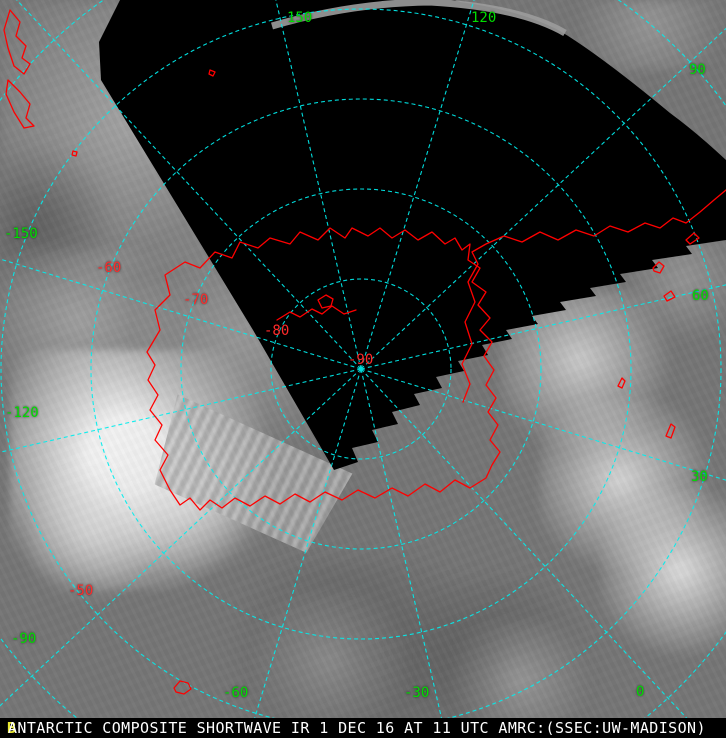 The width and height of the screenshot is (726, 738). I want to click on latitude-label--80: -80, so click(277, 331).